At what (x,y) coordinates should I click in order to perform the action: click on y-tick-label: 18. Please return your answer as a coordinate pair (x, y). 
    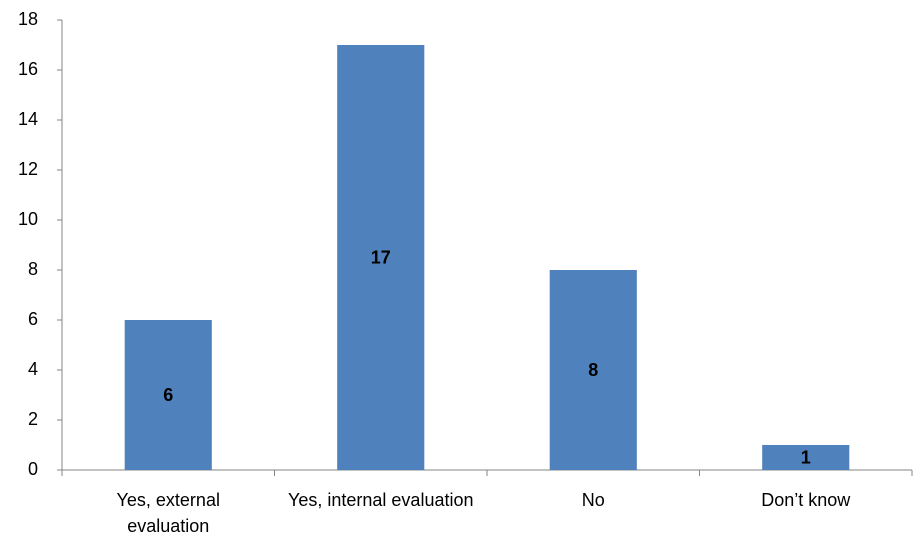
    Looking at the image, I should click on (28, 19).